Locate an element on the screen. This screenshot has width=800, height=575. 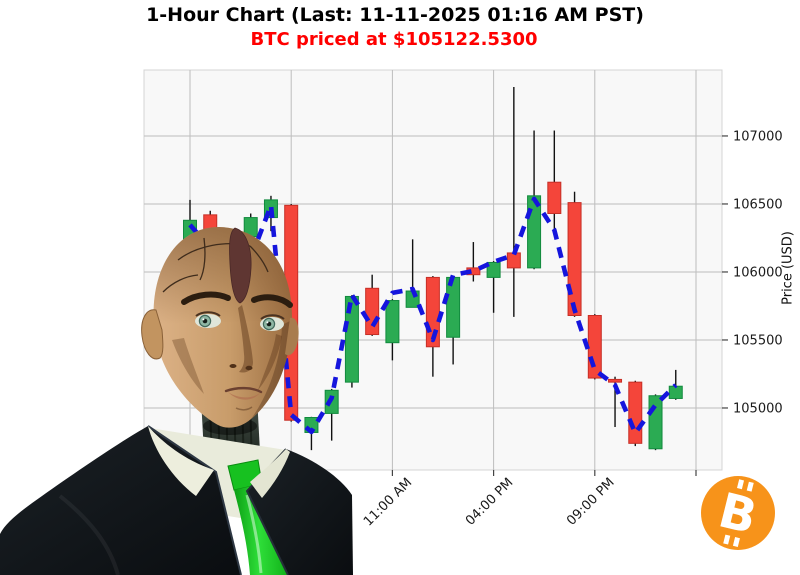
y-axis-label: Price (USD) is located at coordinates (788, 268).